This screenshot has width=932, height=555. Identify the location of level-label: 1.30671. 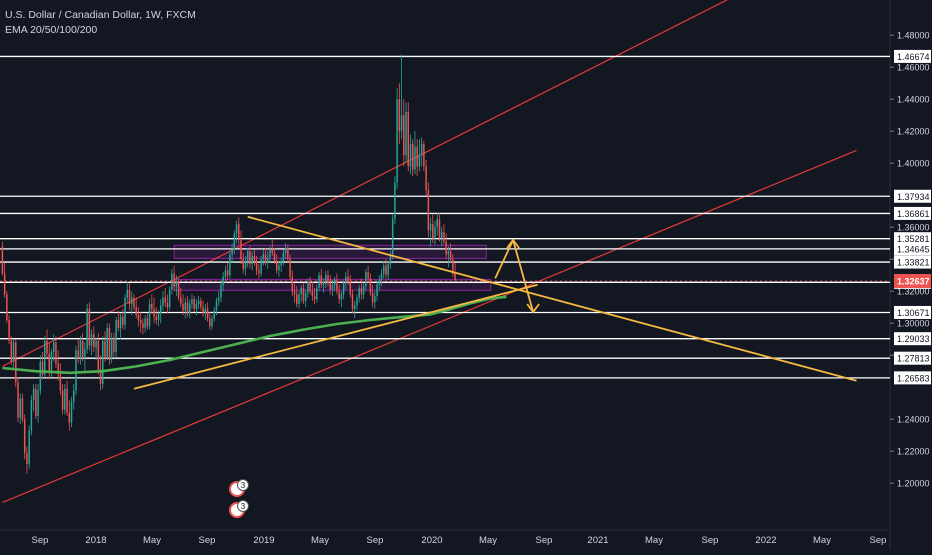
(913, 313).